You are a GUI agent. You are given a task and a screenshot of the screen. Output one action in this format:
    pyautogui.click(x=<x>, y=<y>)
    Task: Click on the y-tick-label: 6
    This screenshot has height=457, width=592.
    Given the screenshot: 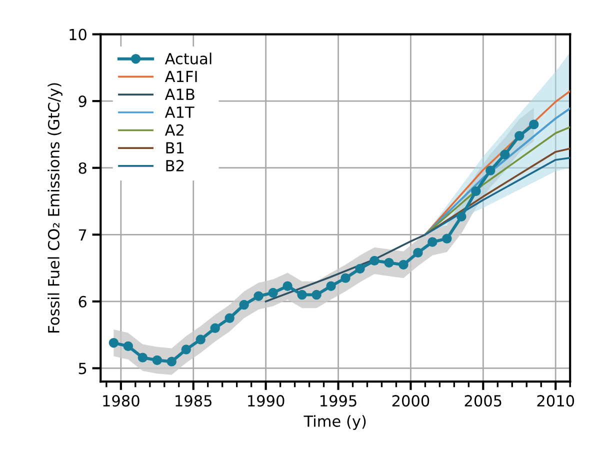 What is the action you would take?
    pyautogui.click(x=82, y=302)
    